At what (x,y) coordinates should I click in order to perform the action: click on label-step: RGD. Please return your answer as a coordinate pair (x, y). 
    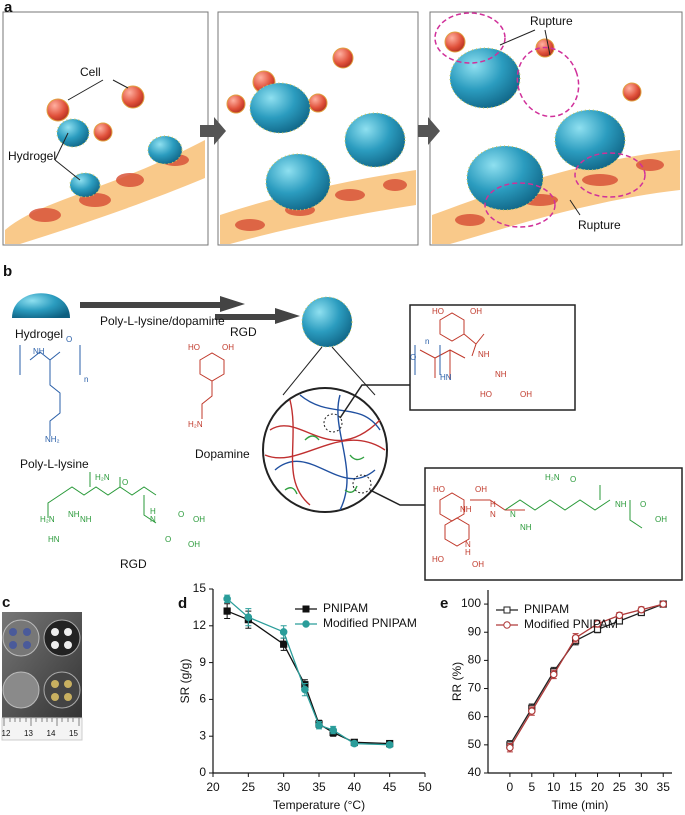
    Looking at the image, I should click on (243, 332).